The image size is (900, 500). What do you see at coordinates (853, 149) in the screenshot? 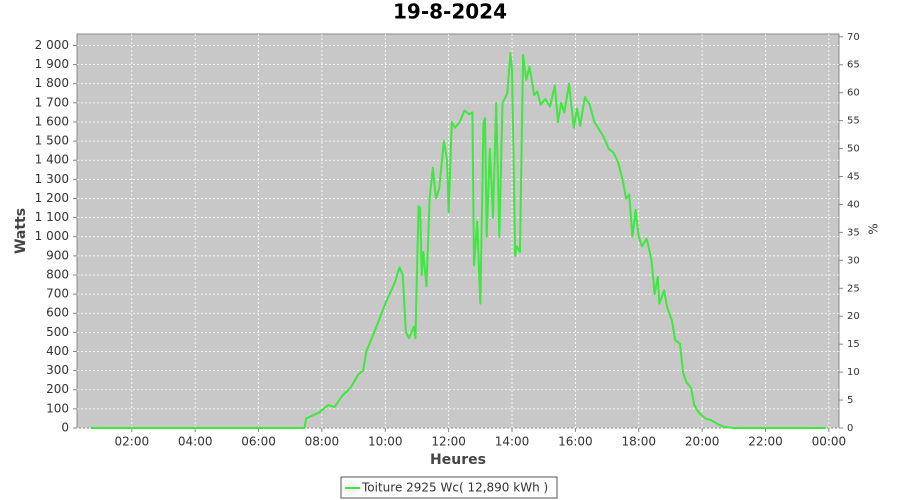
I see `y2-tick-label: 50` at bounding box center [853, 149].